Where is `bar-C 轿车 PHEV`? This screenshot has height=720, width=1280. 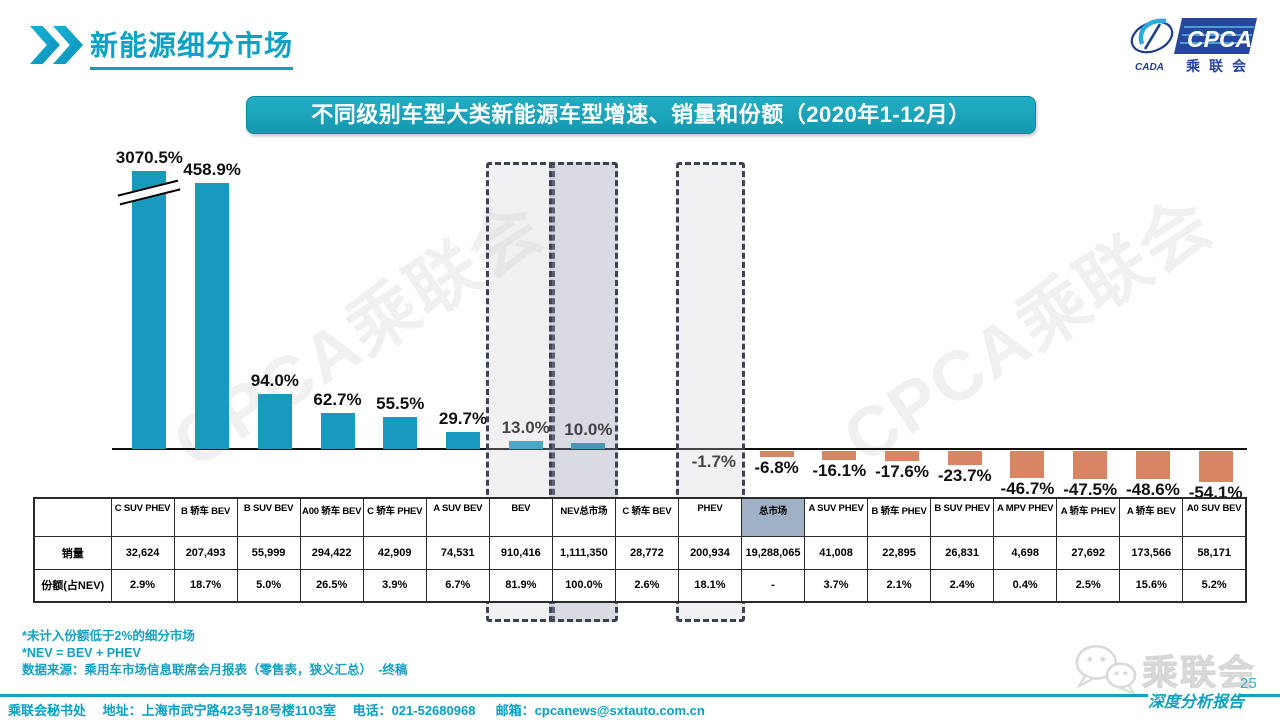
bar-C 轿车 PHEV is located at coordinates (400, 432).